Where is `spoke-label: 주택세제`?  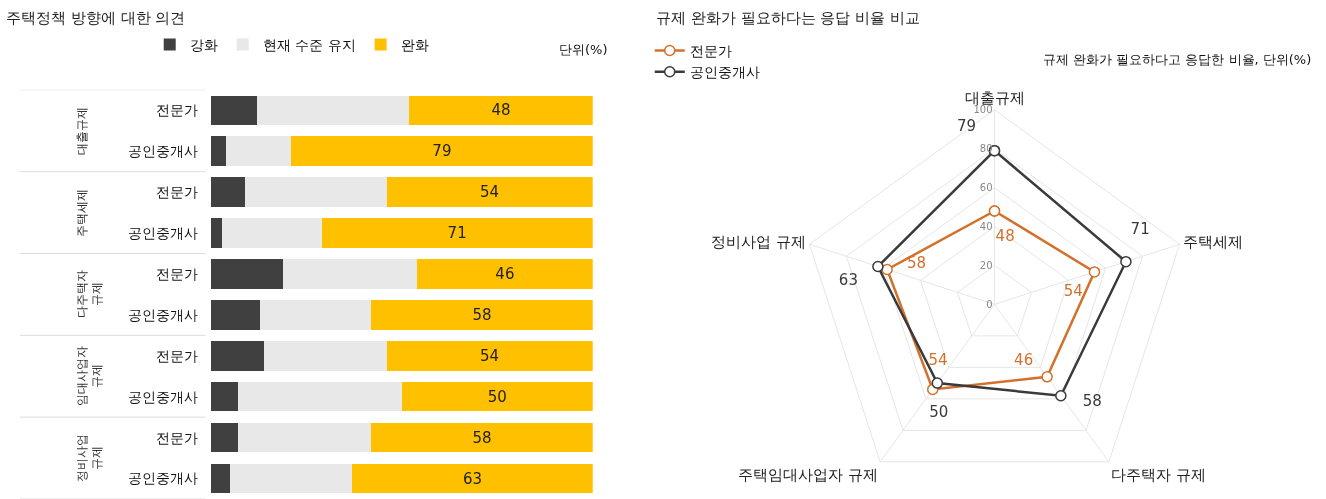 spoke-label: 주택세제 is located at coordinates (1212, 242).